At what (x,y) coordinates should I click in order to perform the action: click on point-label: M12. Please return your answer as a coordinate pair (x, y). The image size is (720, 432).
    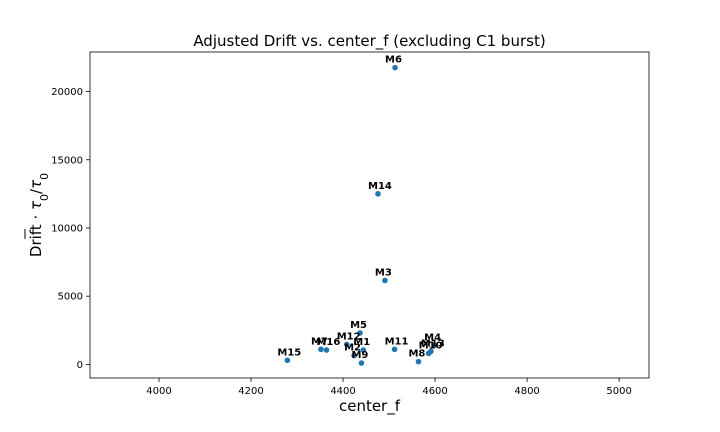
    Looking at the image, I should click on (349, 337).